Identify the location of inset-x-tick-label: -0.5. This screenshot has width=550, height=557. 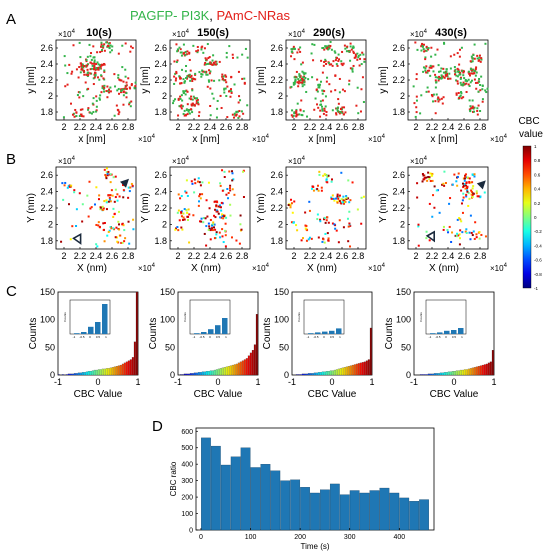
(438, 337).